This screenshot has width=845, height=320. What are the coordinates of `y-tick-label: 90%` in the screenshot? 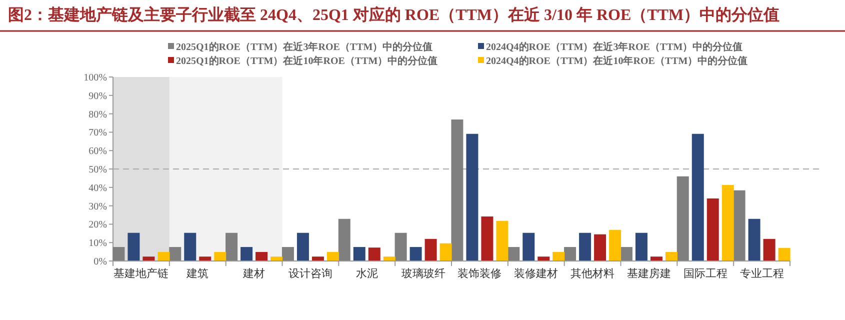 It's located at (97, 96).